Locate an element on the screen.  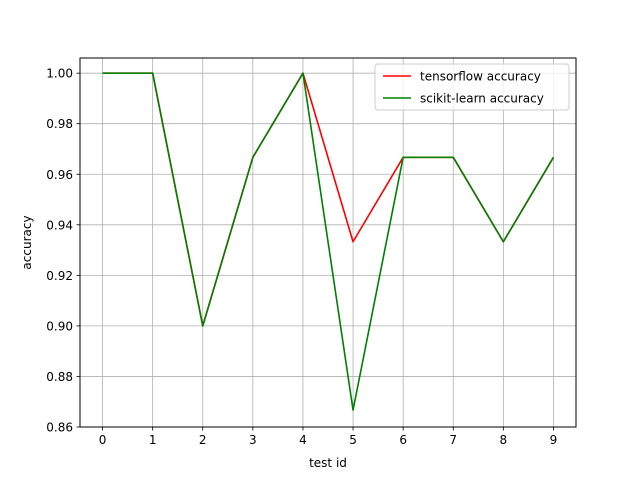
y-tick-label: 0.90 is located at coordinates (59, 326).